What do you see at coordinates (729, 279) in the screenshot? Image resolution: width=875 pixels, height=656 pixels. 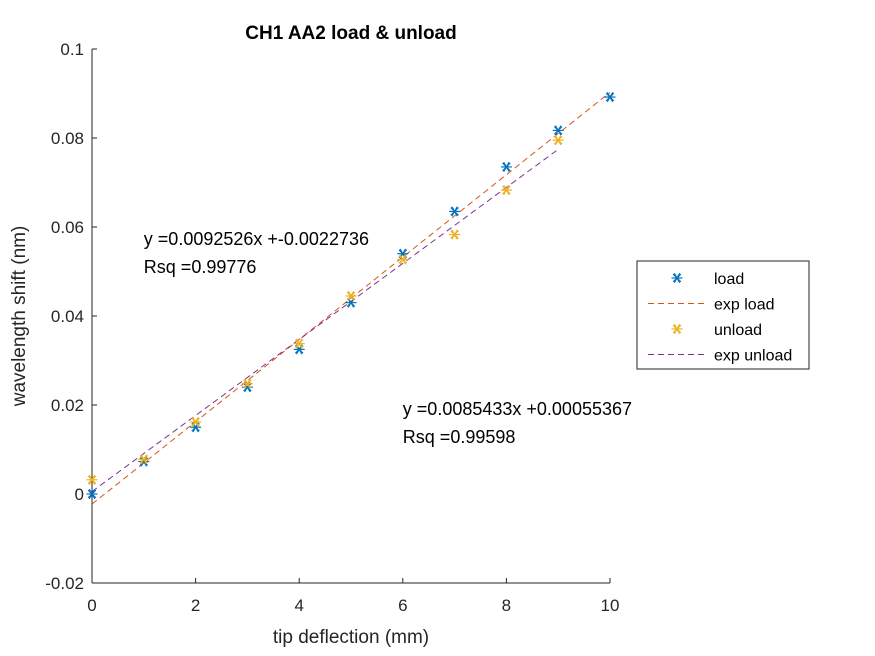 I see `legend-label: load` at bounding box center [729, 279].